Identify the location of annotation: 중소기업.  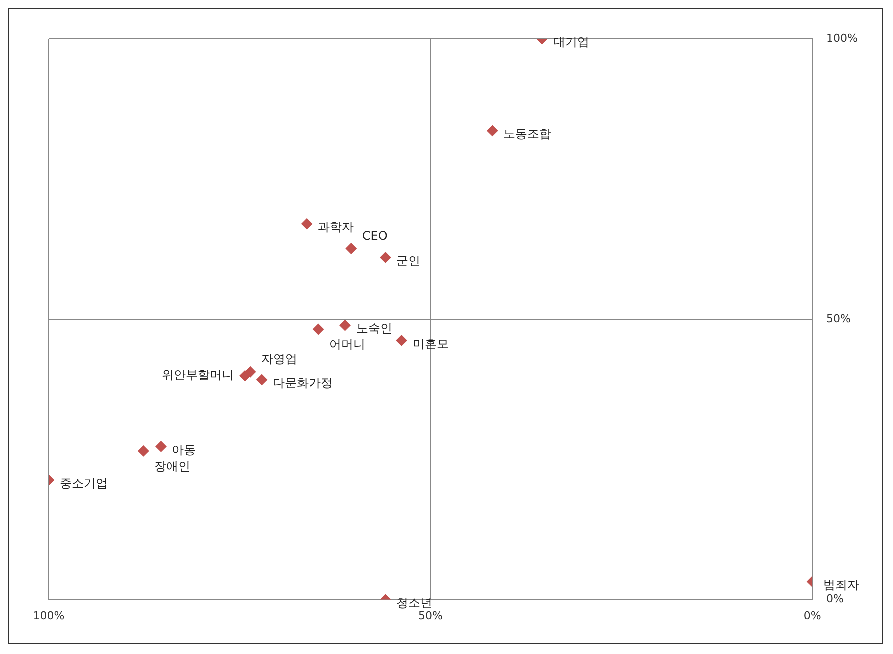
(84, 483).